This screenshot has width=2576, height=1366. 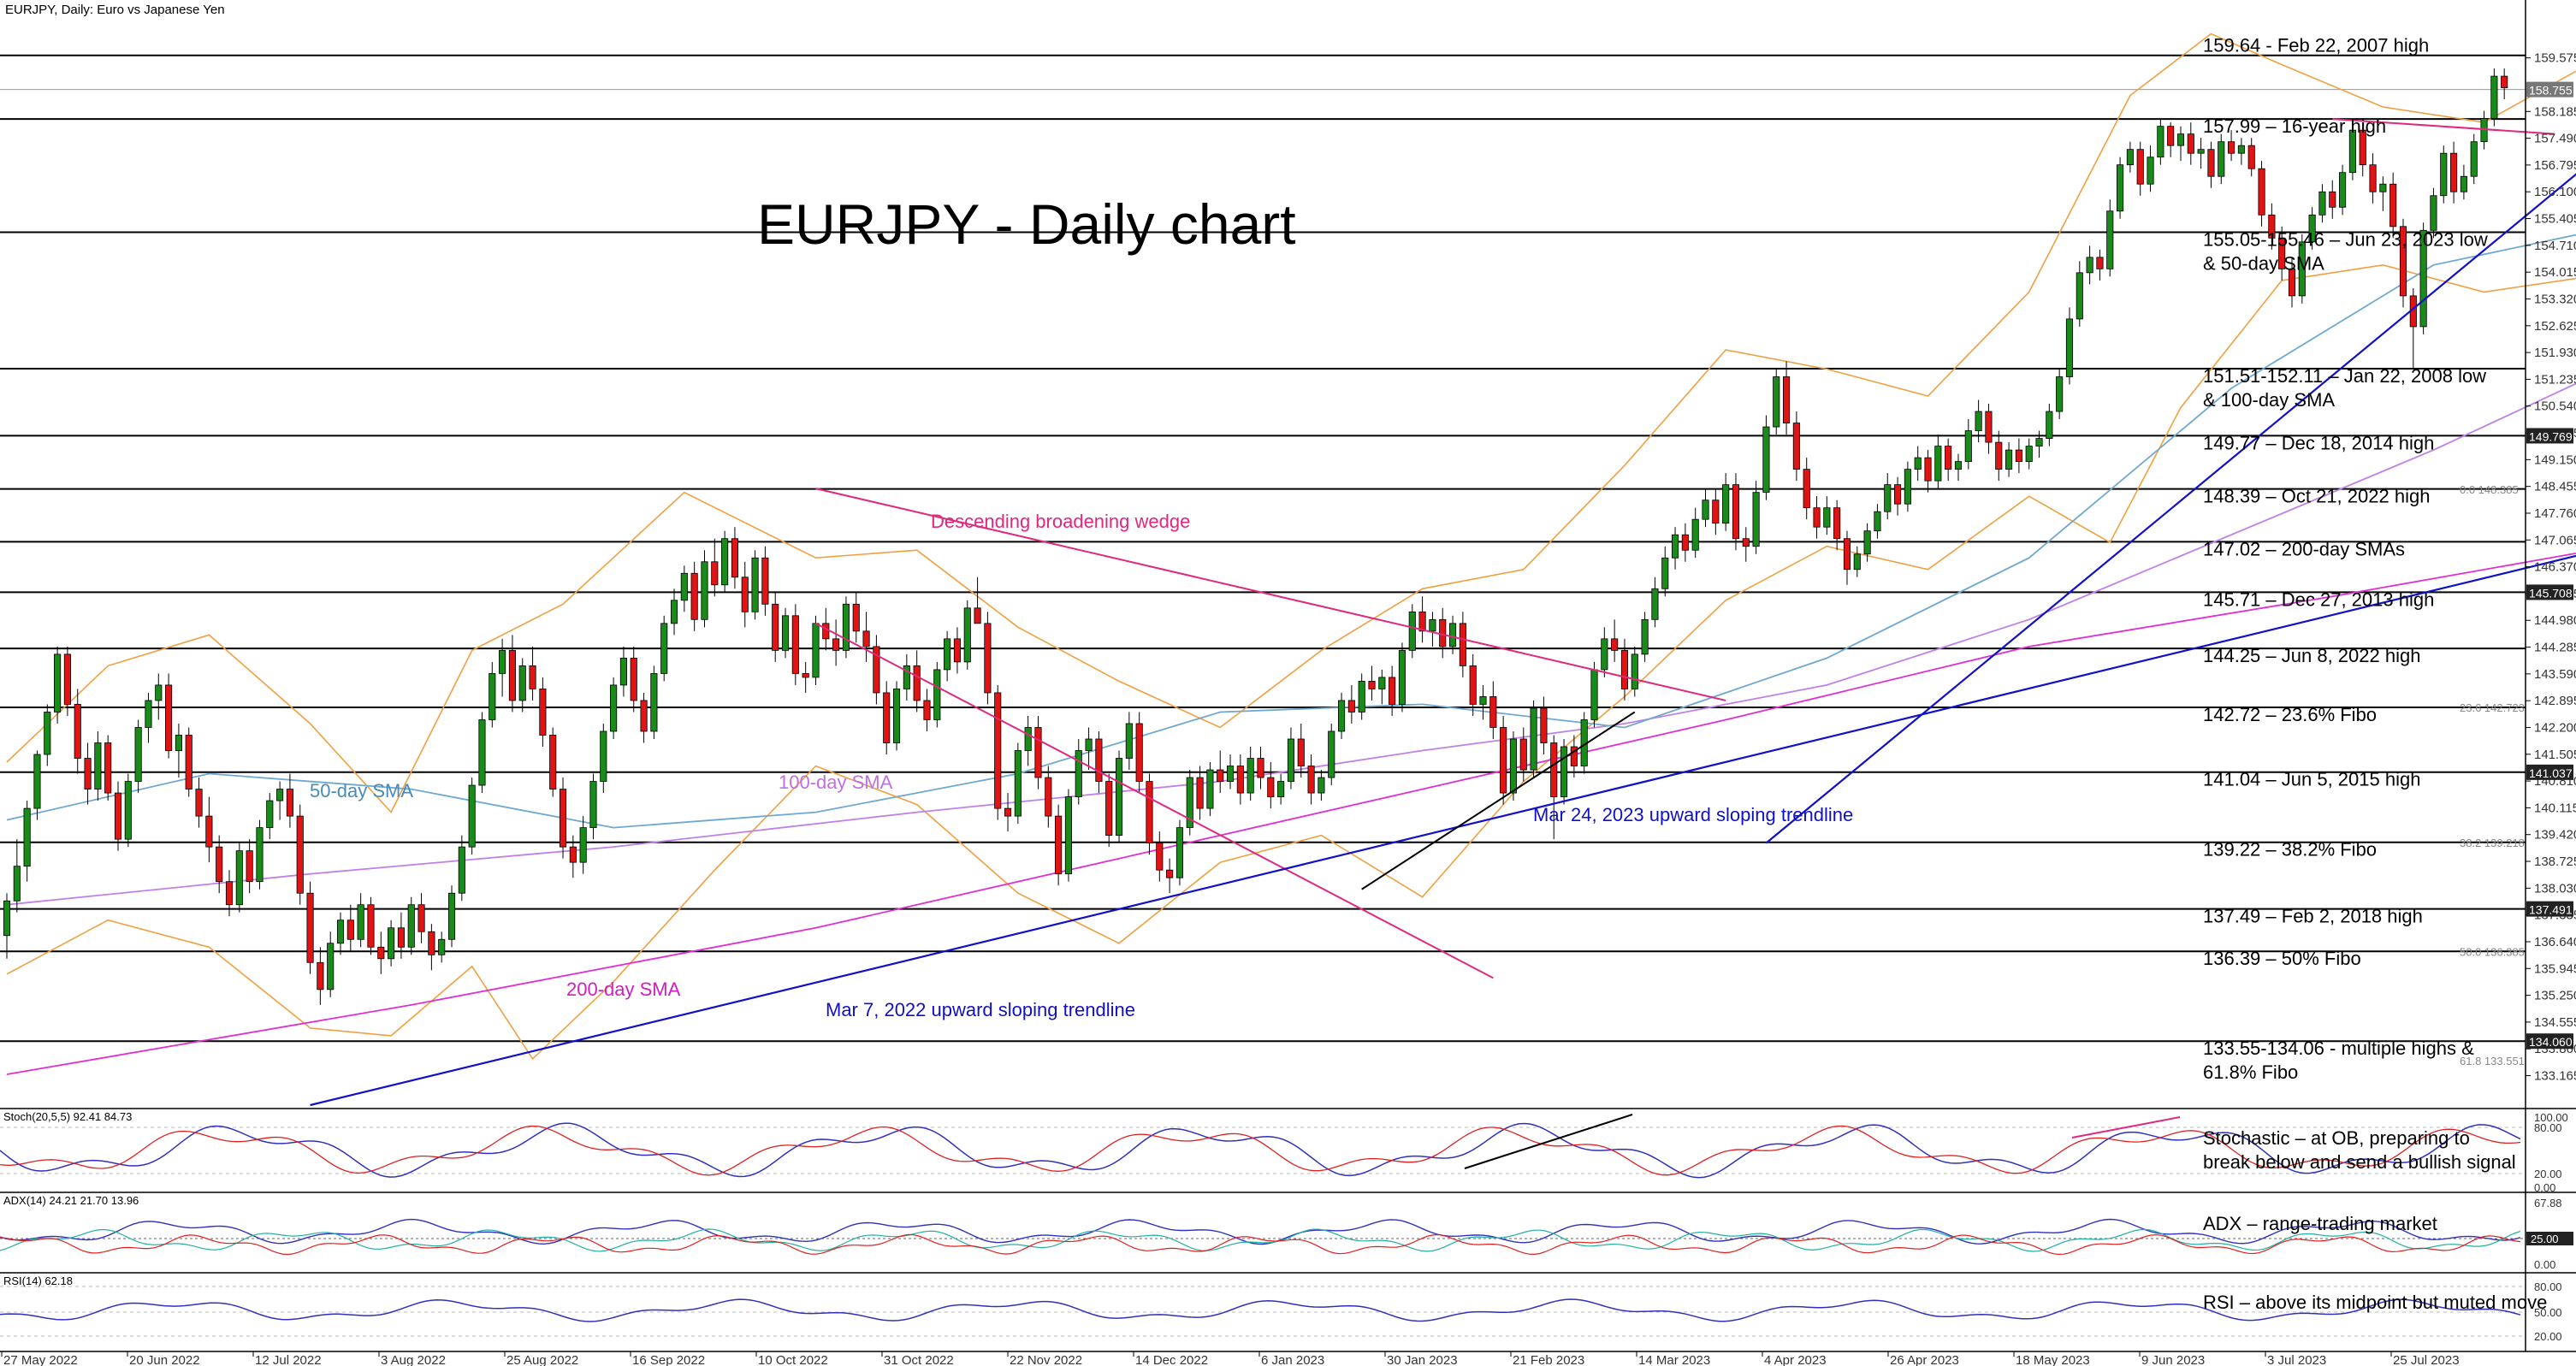 What do you see at coordinates (2304, 548) in the screenshot?
I see `level-label: 147.02 – 200-day SMAs` at bounding box center [2304, 548].